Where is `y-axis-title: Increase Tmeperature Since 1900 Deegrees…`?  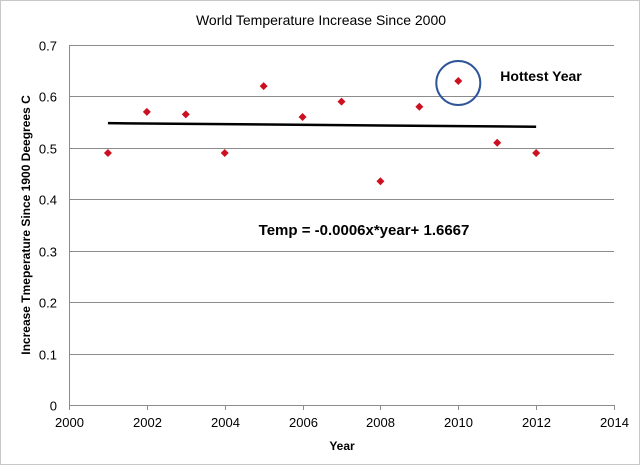
y-axis-title: Increase Tmeperature Since 1900 Deegrees… is located at coordinates (26, 225).